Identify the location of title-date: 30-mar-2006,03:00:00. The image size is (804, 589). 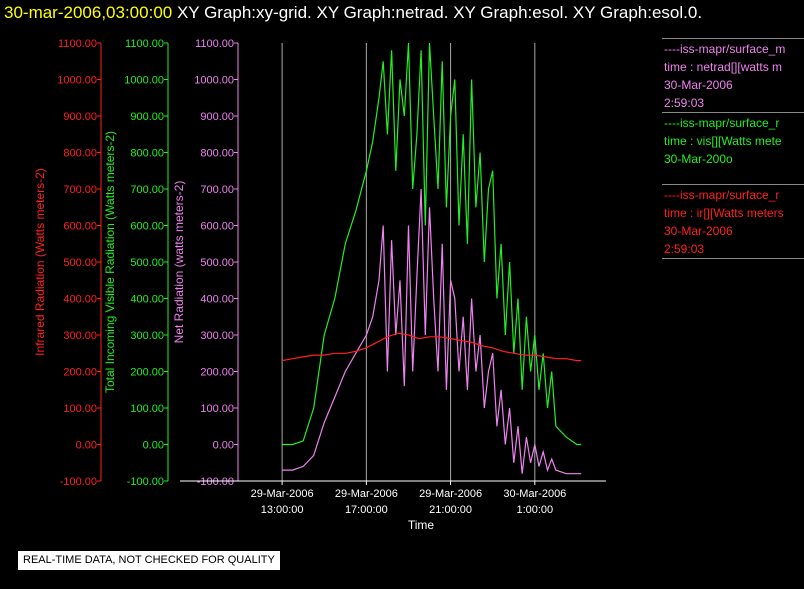
(88, 12).